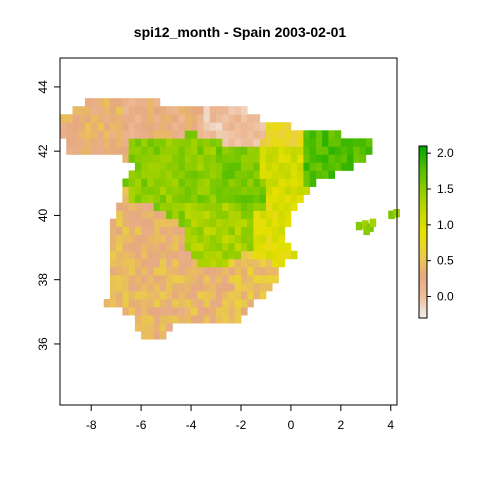  Describe the element at coordinates (43, 215) in the screenshot. I see `y-tick-label: 40` at that location.